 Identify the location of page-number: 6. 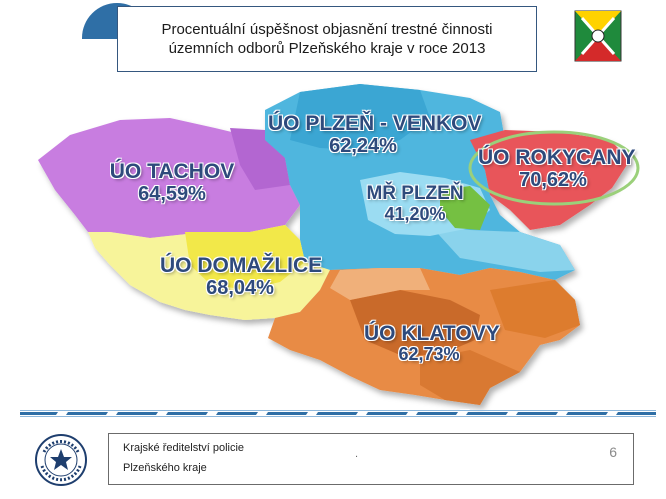
(613, 452).